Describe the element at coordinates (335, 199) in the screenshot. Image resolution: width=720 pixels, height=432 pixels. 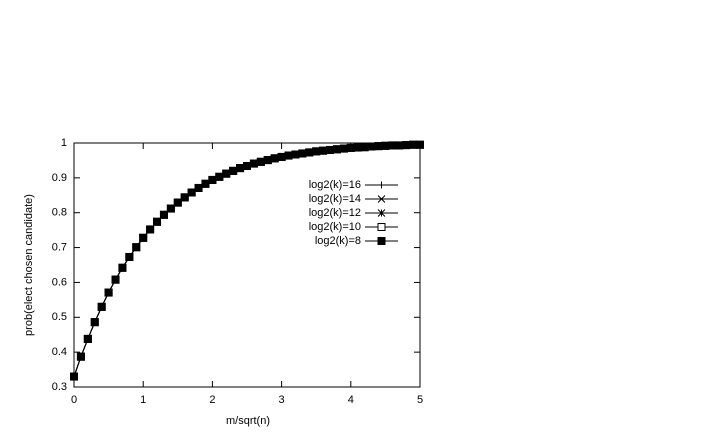
I see `legend-label: log2(k)=14` at that location.